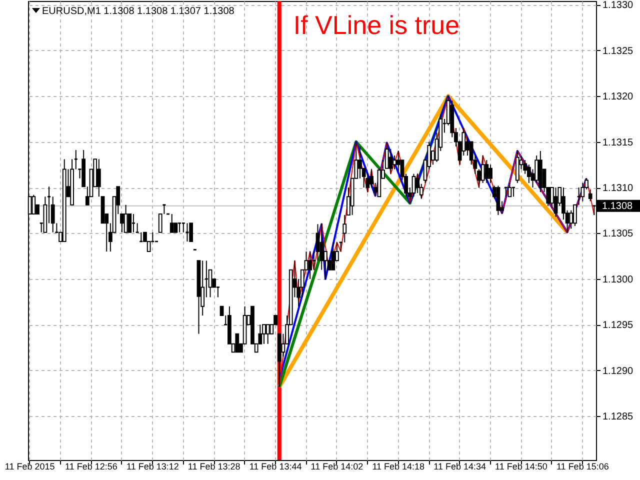 The width and height of the screenshot is (640, 480). What do you see at coordinates (618, 188) in the screenshot?
I see `y-tick-label: 1.1310` at bounding box center [618, 188].